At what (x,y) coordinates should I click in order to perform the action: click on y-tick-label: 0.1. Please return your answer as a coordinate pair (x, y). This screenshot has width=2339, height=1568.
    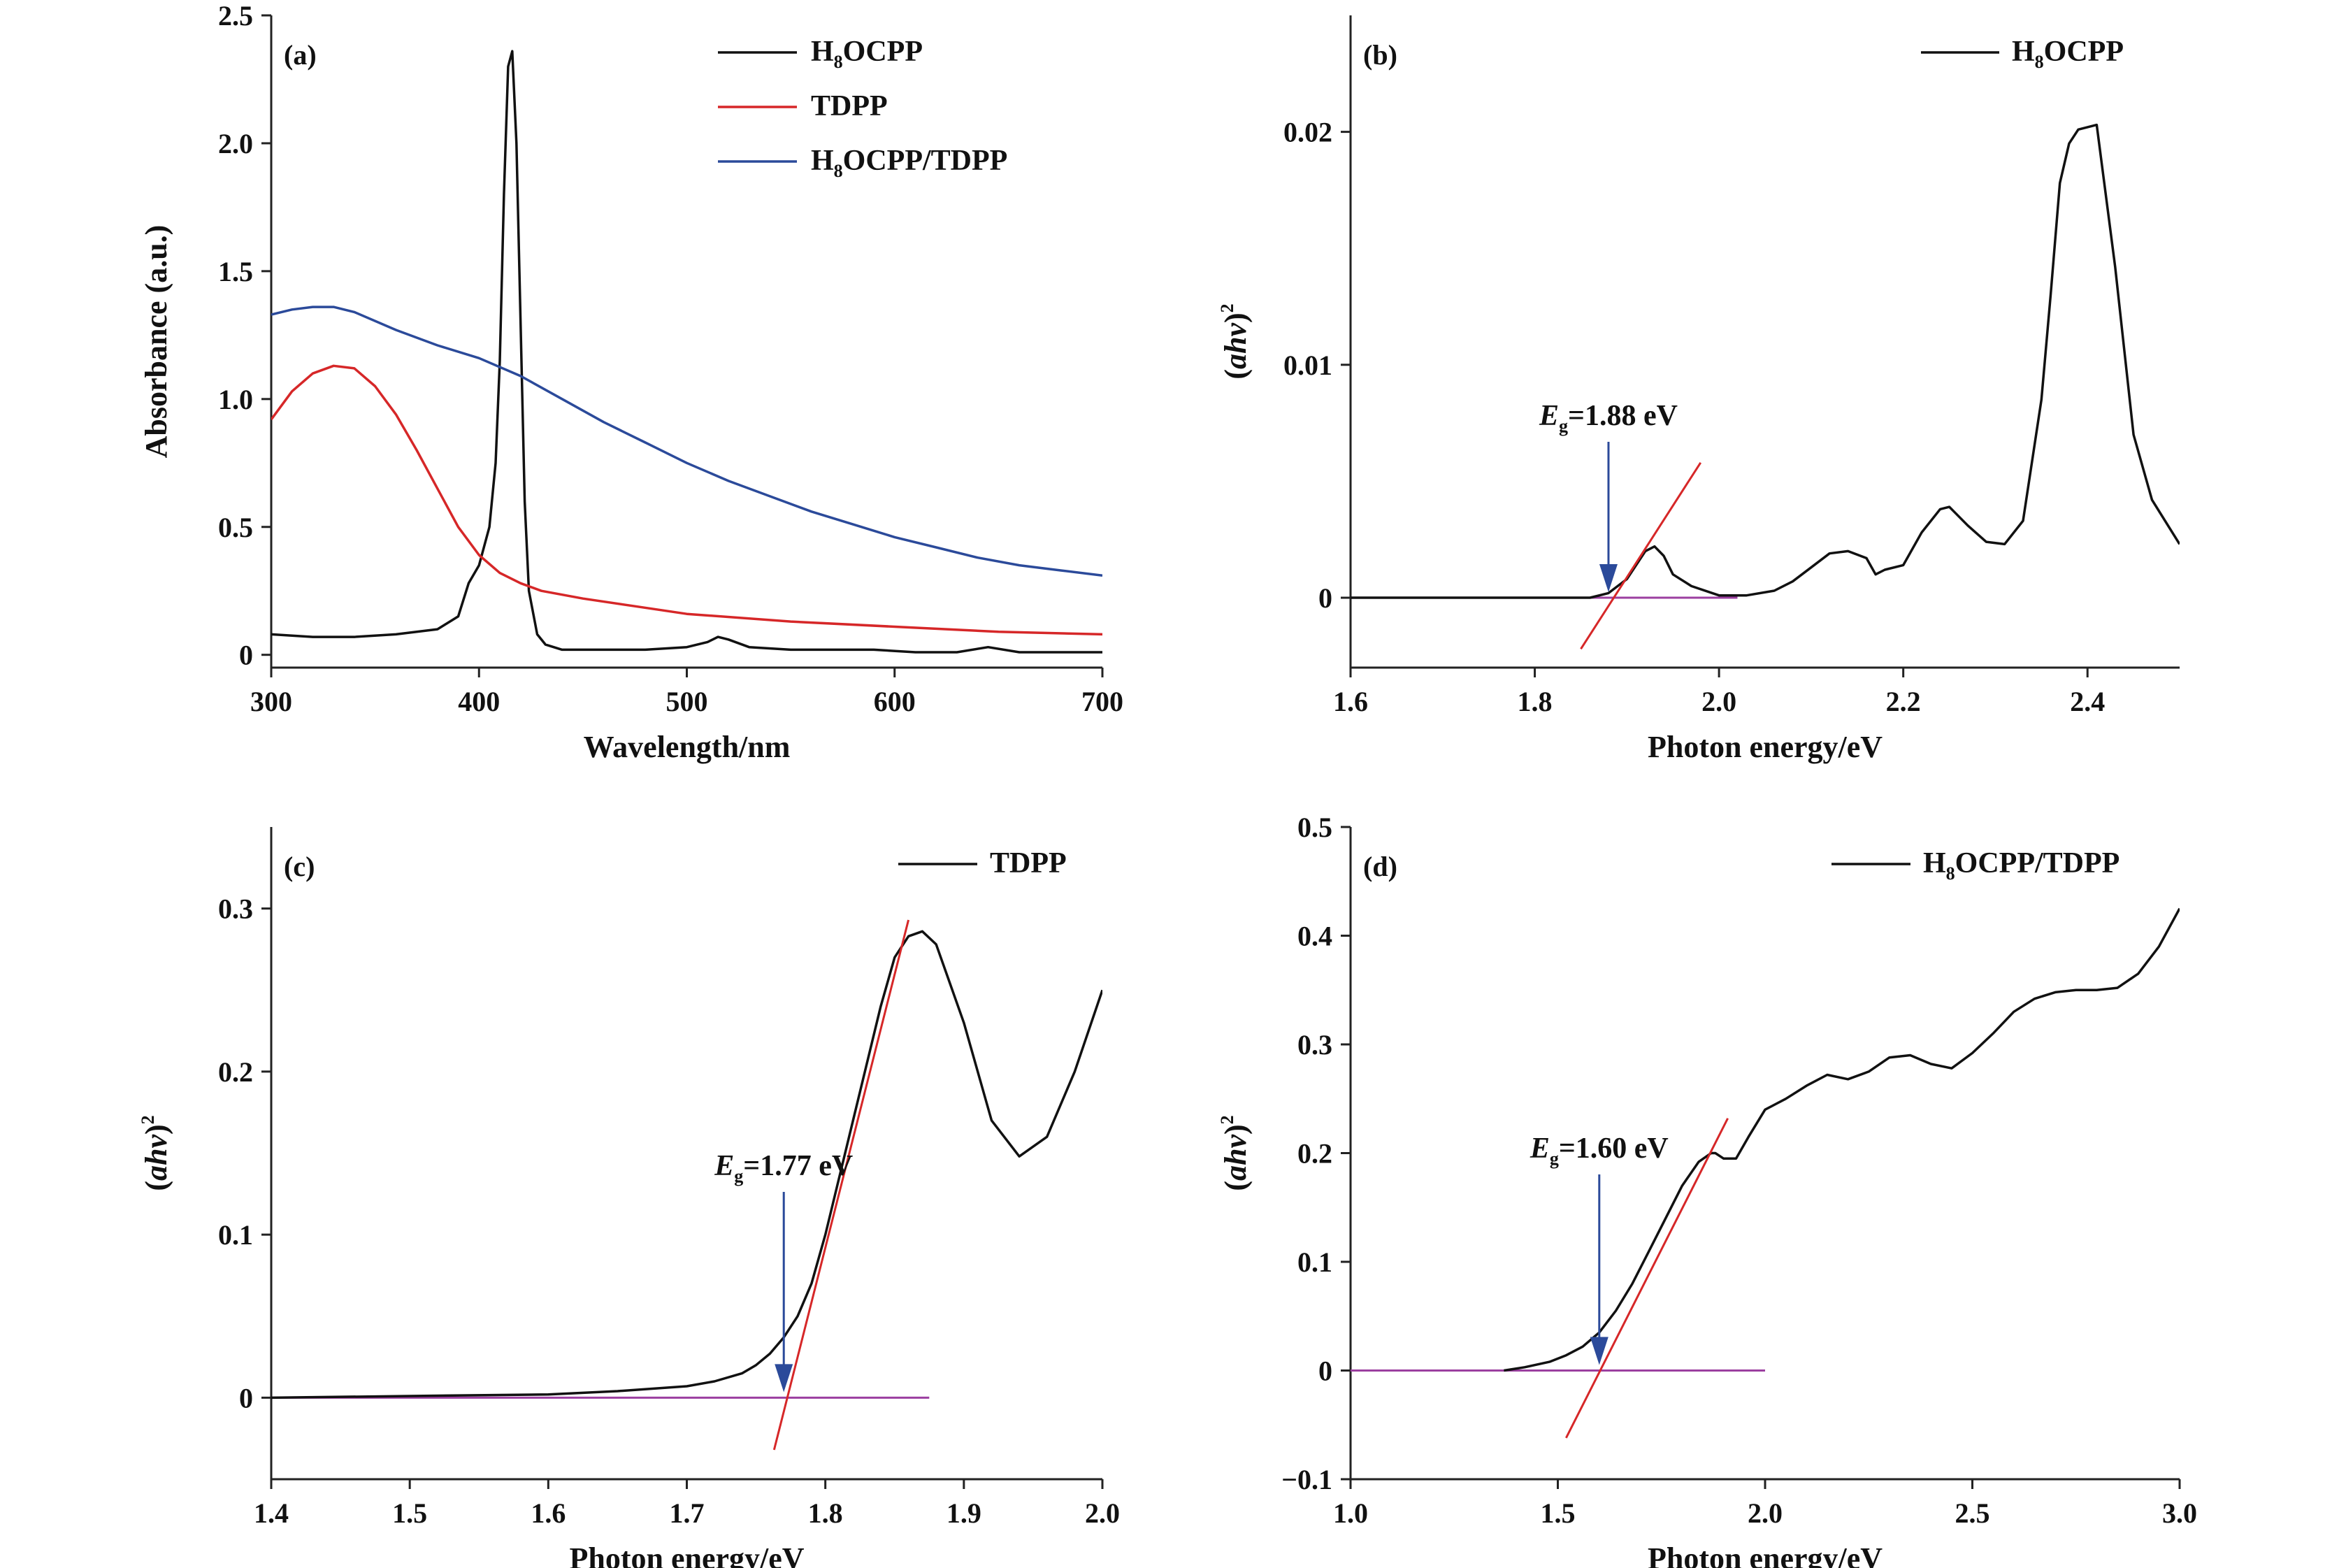
    Looking at the image, I should click on (236, 1235).